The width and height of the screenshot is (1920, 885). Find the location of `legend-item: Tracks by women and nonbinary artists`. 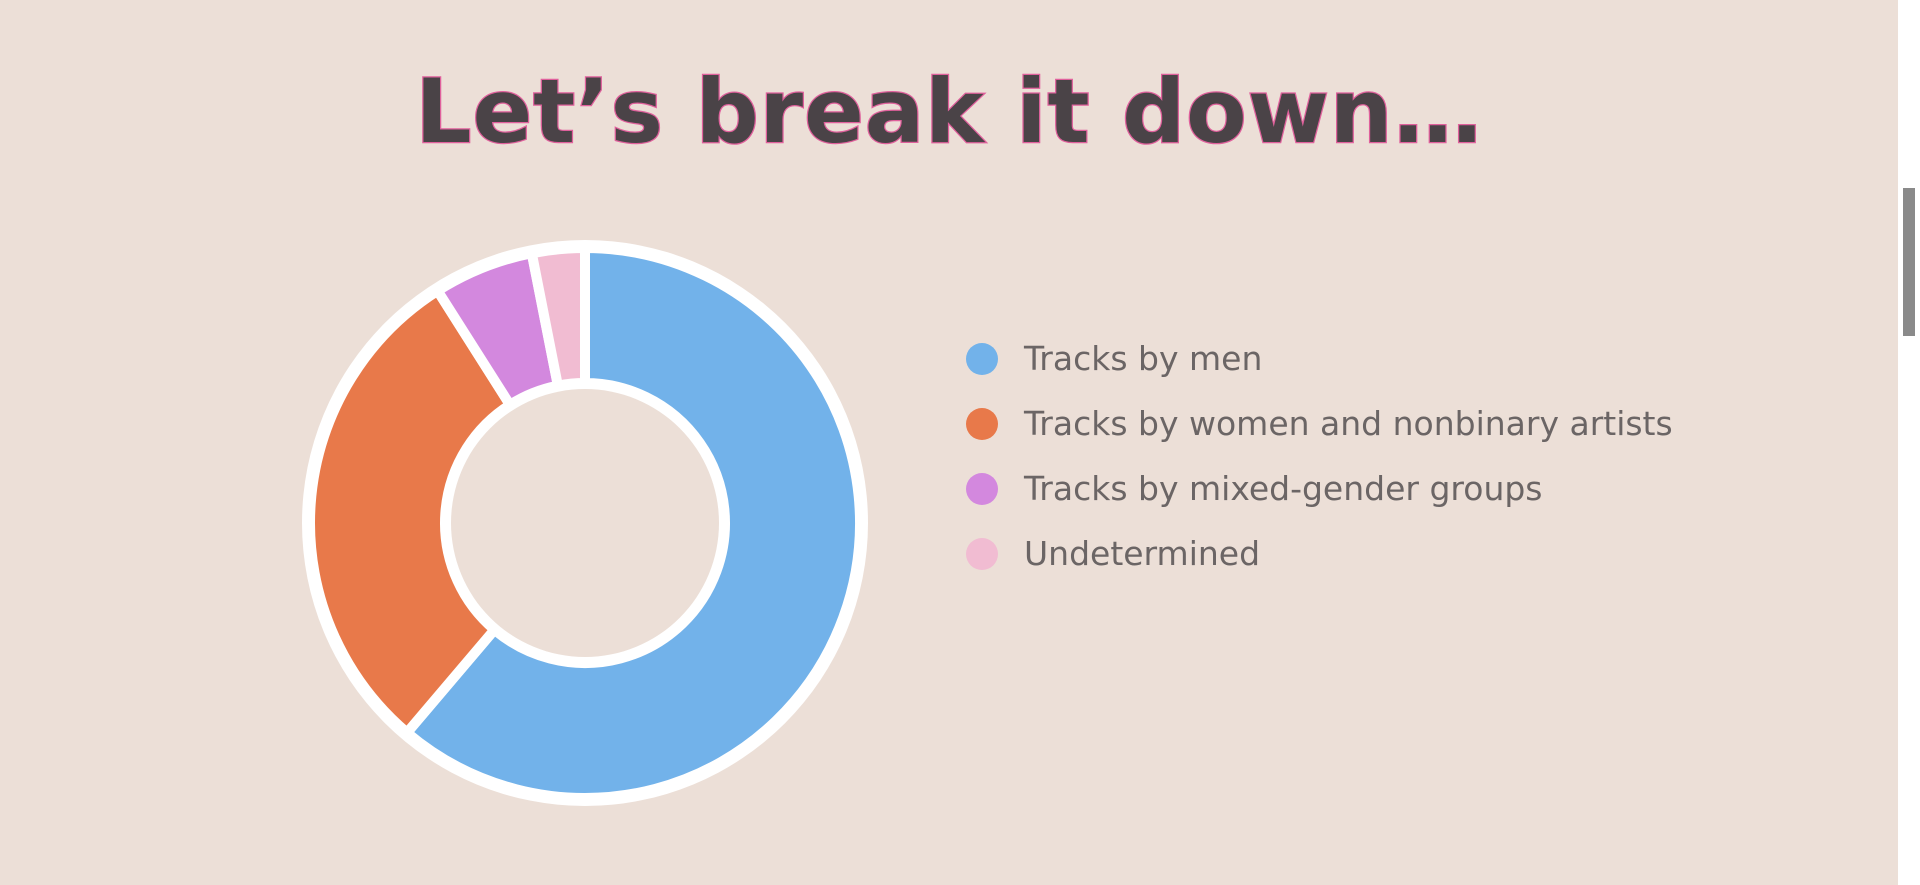

legend-item: Tracks by women and nonbinary artists is located at coordinates (1319, 423).